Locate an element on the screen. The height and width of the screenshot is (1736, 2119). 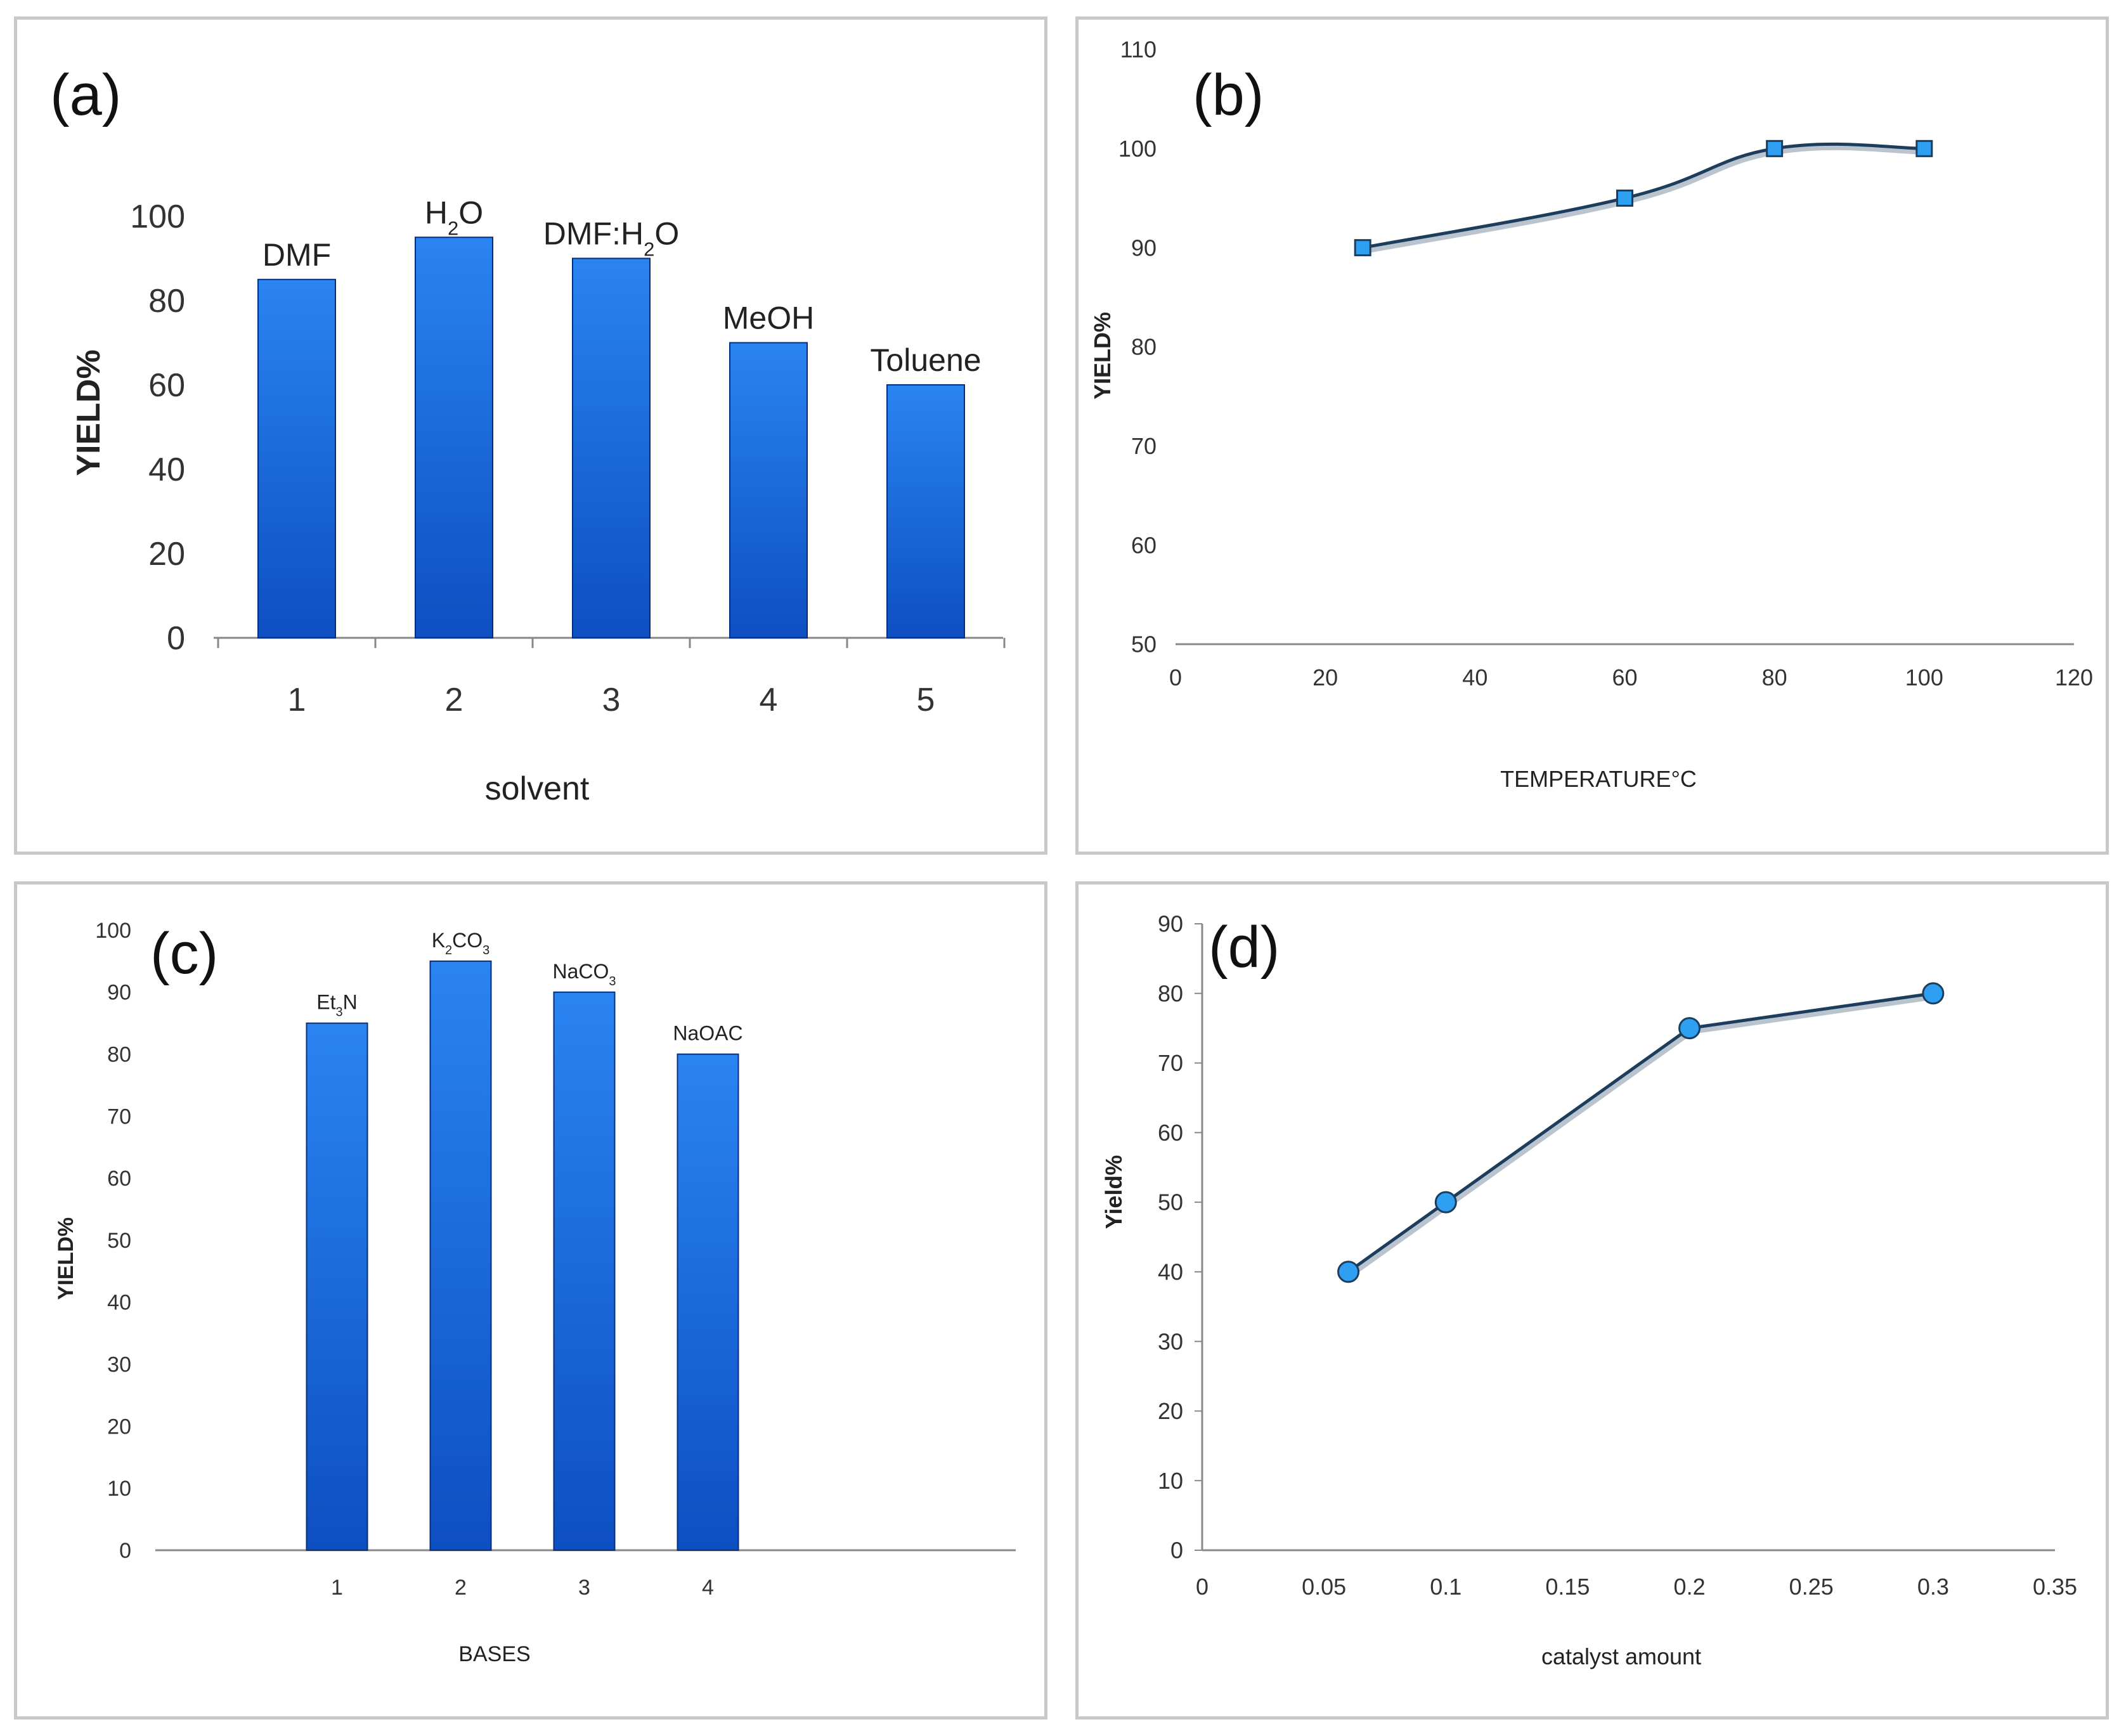
data-label: DMF:H2O is located at coordinates (611, 238).